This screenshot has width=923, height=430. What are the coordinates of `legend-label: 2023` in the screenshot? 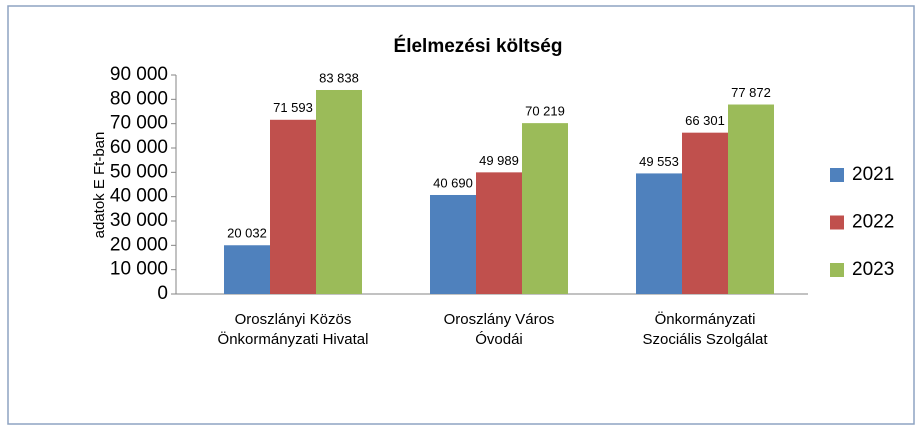 It's located at (873, 269).